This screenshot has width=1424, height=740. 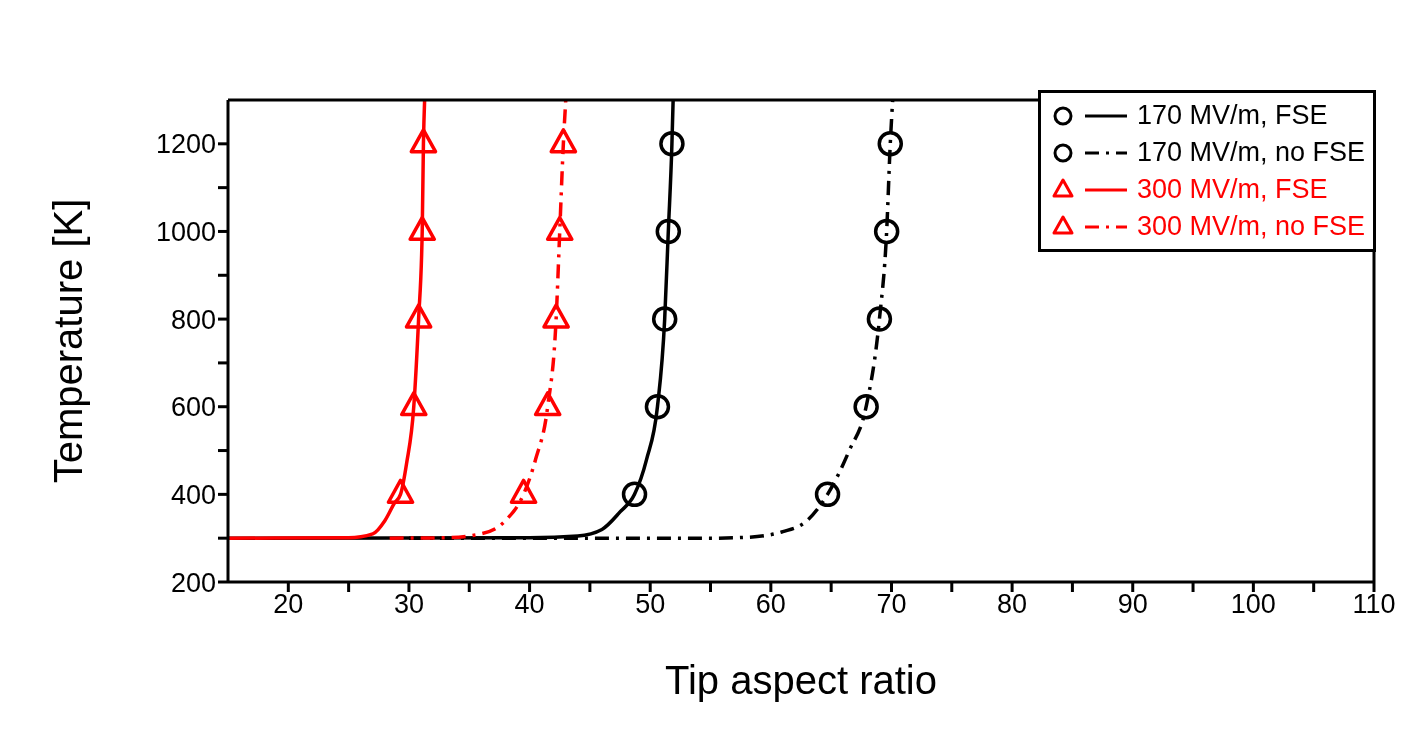 What do you see at coordinates (193, 494) in the screenshot?
I see `y-tick-label: 400` at bounding box center [193, 494].